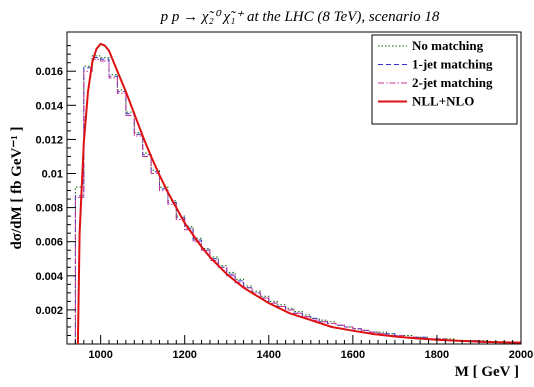 This screenshot has height=387, width=534. Describe the element at coordinates (437, 355) in the screenshot. I see `x-tick-label: 1800` at that location.